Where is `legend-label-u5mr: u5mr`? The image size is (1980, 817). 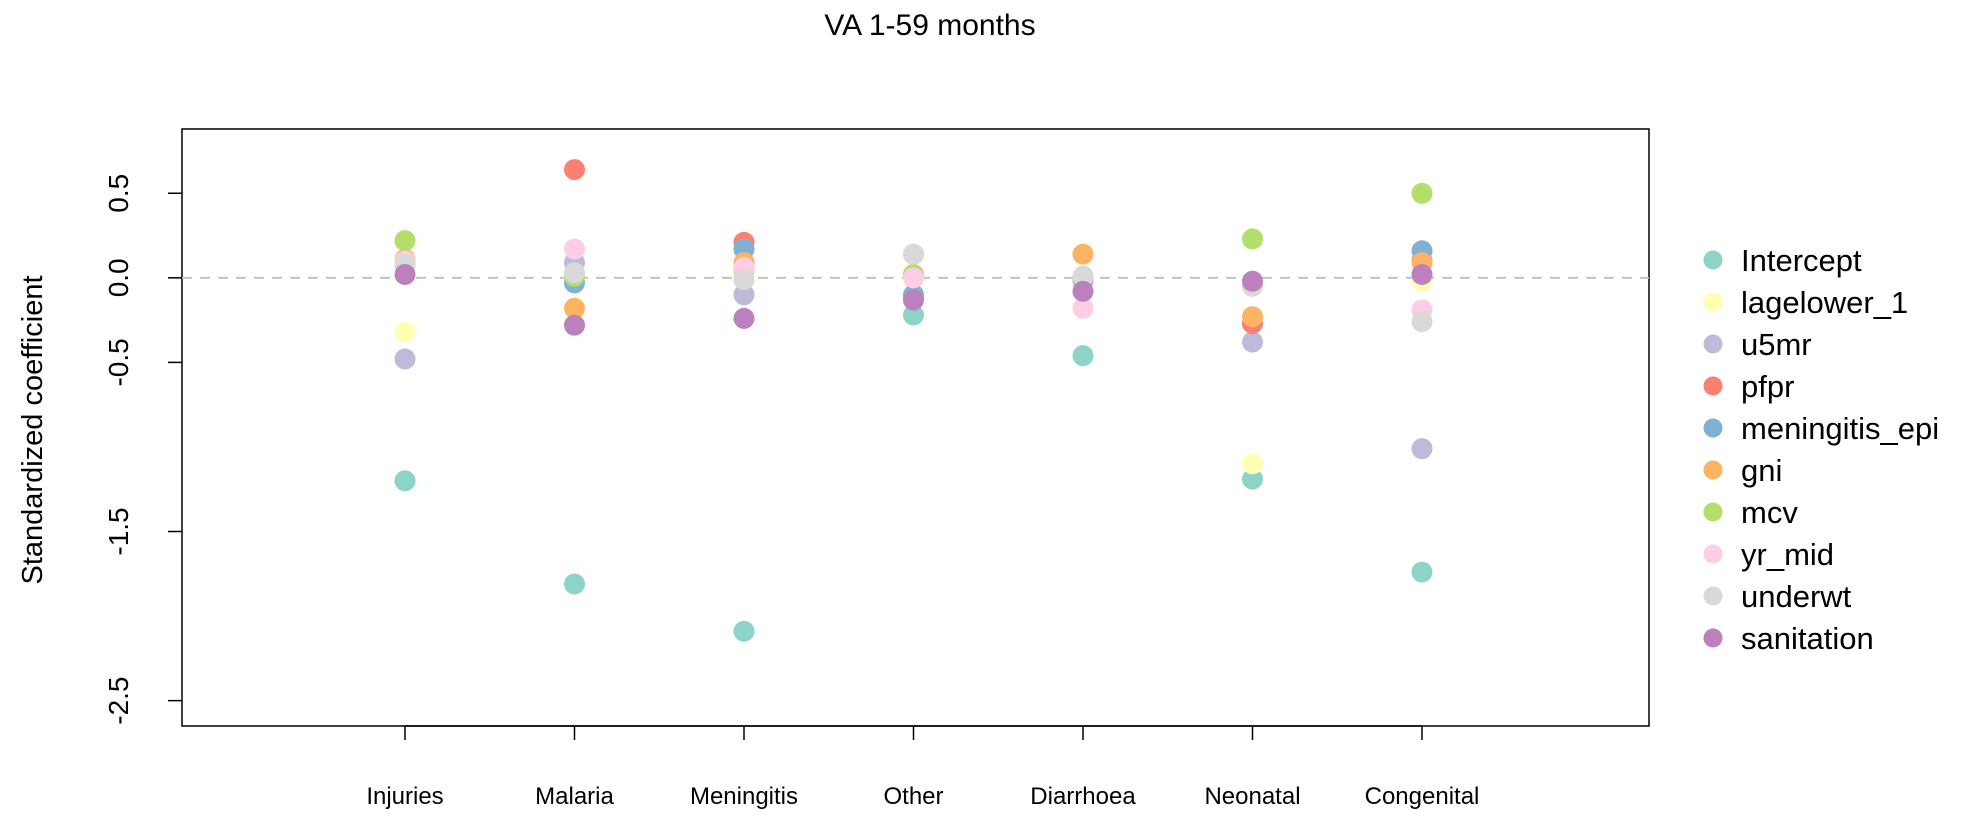 legend-label-u5mr: u5mr is located at coordinates (1776, 344).